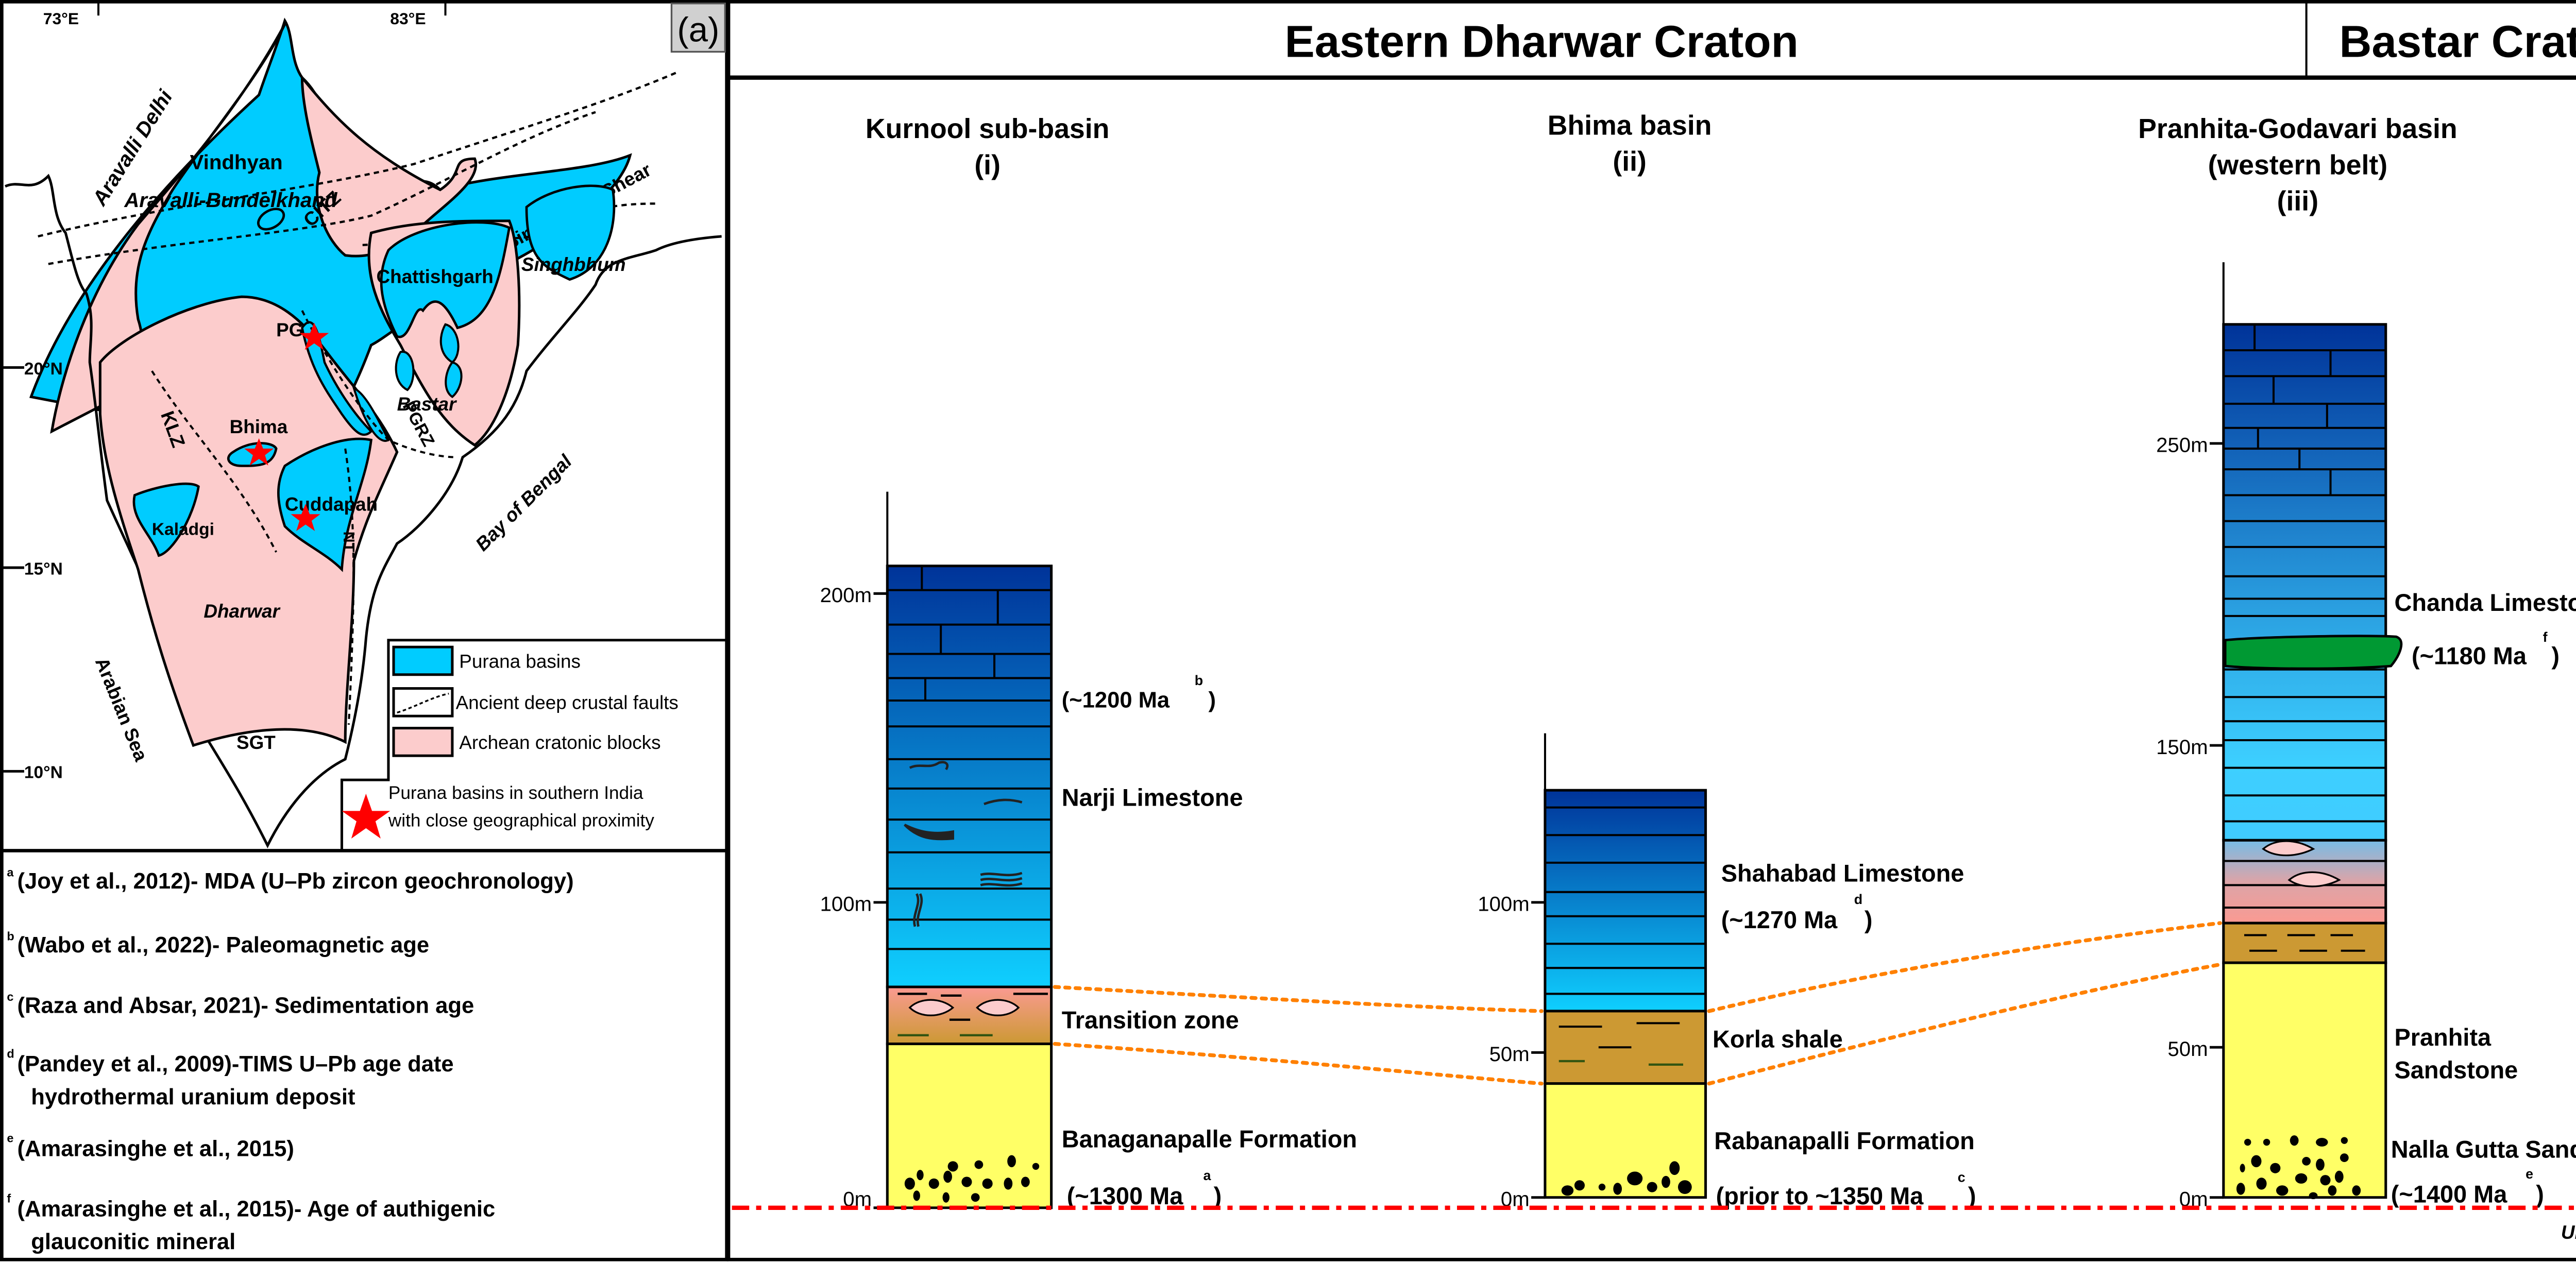  What do you see at coordinates (259, 426) in the screenshot?
I see `region-bhima: Bhima` at bounding box center [259, 426].